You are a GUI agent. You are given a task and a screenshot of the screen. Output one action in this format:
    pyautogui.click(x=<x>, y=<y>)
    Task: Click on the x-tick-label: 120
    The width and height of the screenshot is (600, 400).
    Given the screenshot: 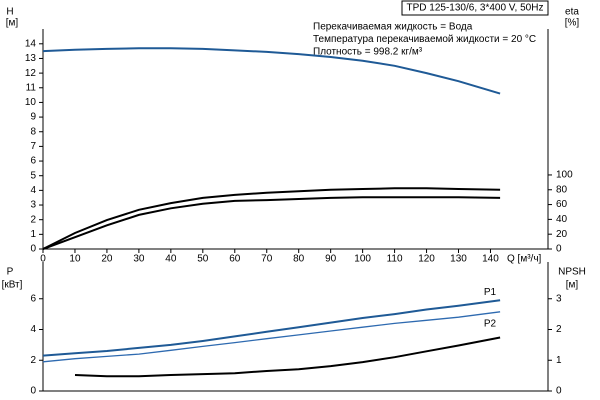 What is the action you would take?
    pyautogui.click(x=426, y=259)
    